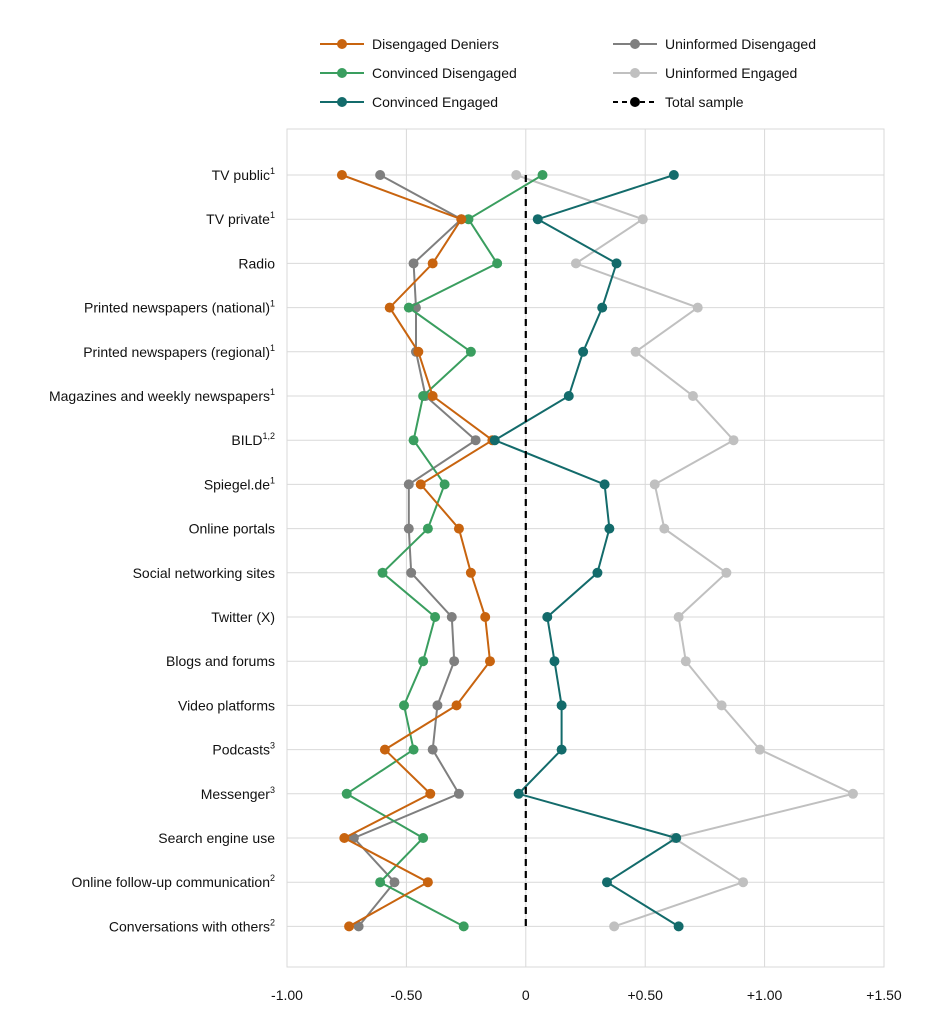  I want to click on category-label-text: Search engine use, so click(216, 838).